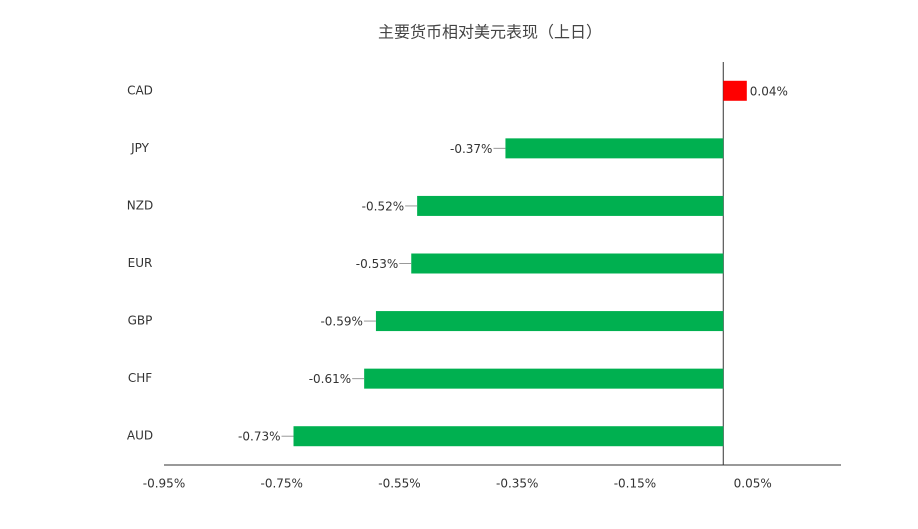 Image resolution: width=918 pixels, height=529 pixels. What do you see at coordinates (769, 91) in the screenshot?
I see `data-label: 0.04%` at bounding box center [769, 91].